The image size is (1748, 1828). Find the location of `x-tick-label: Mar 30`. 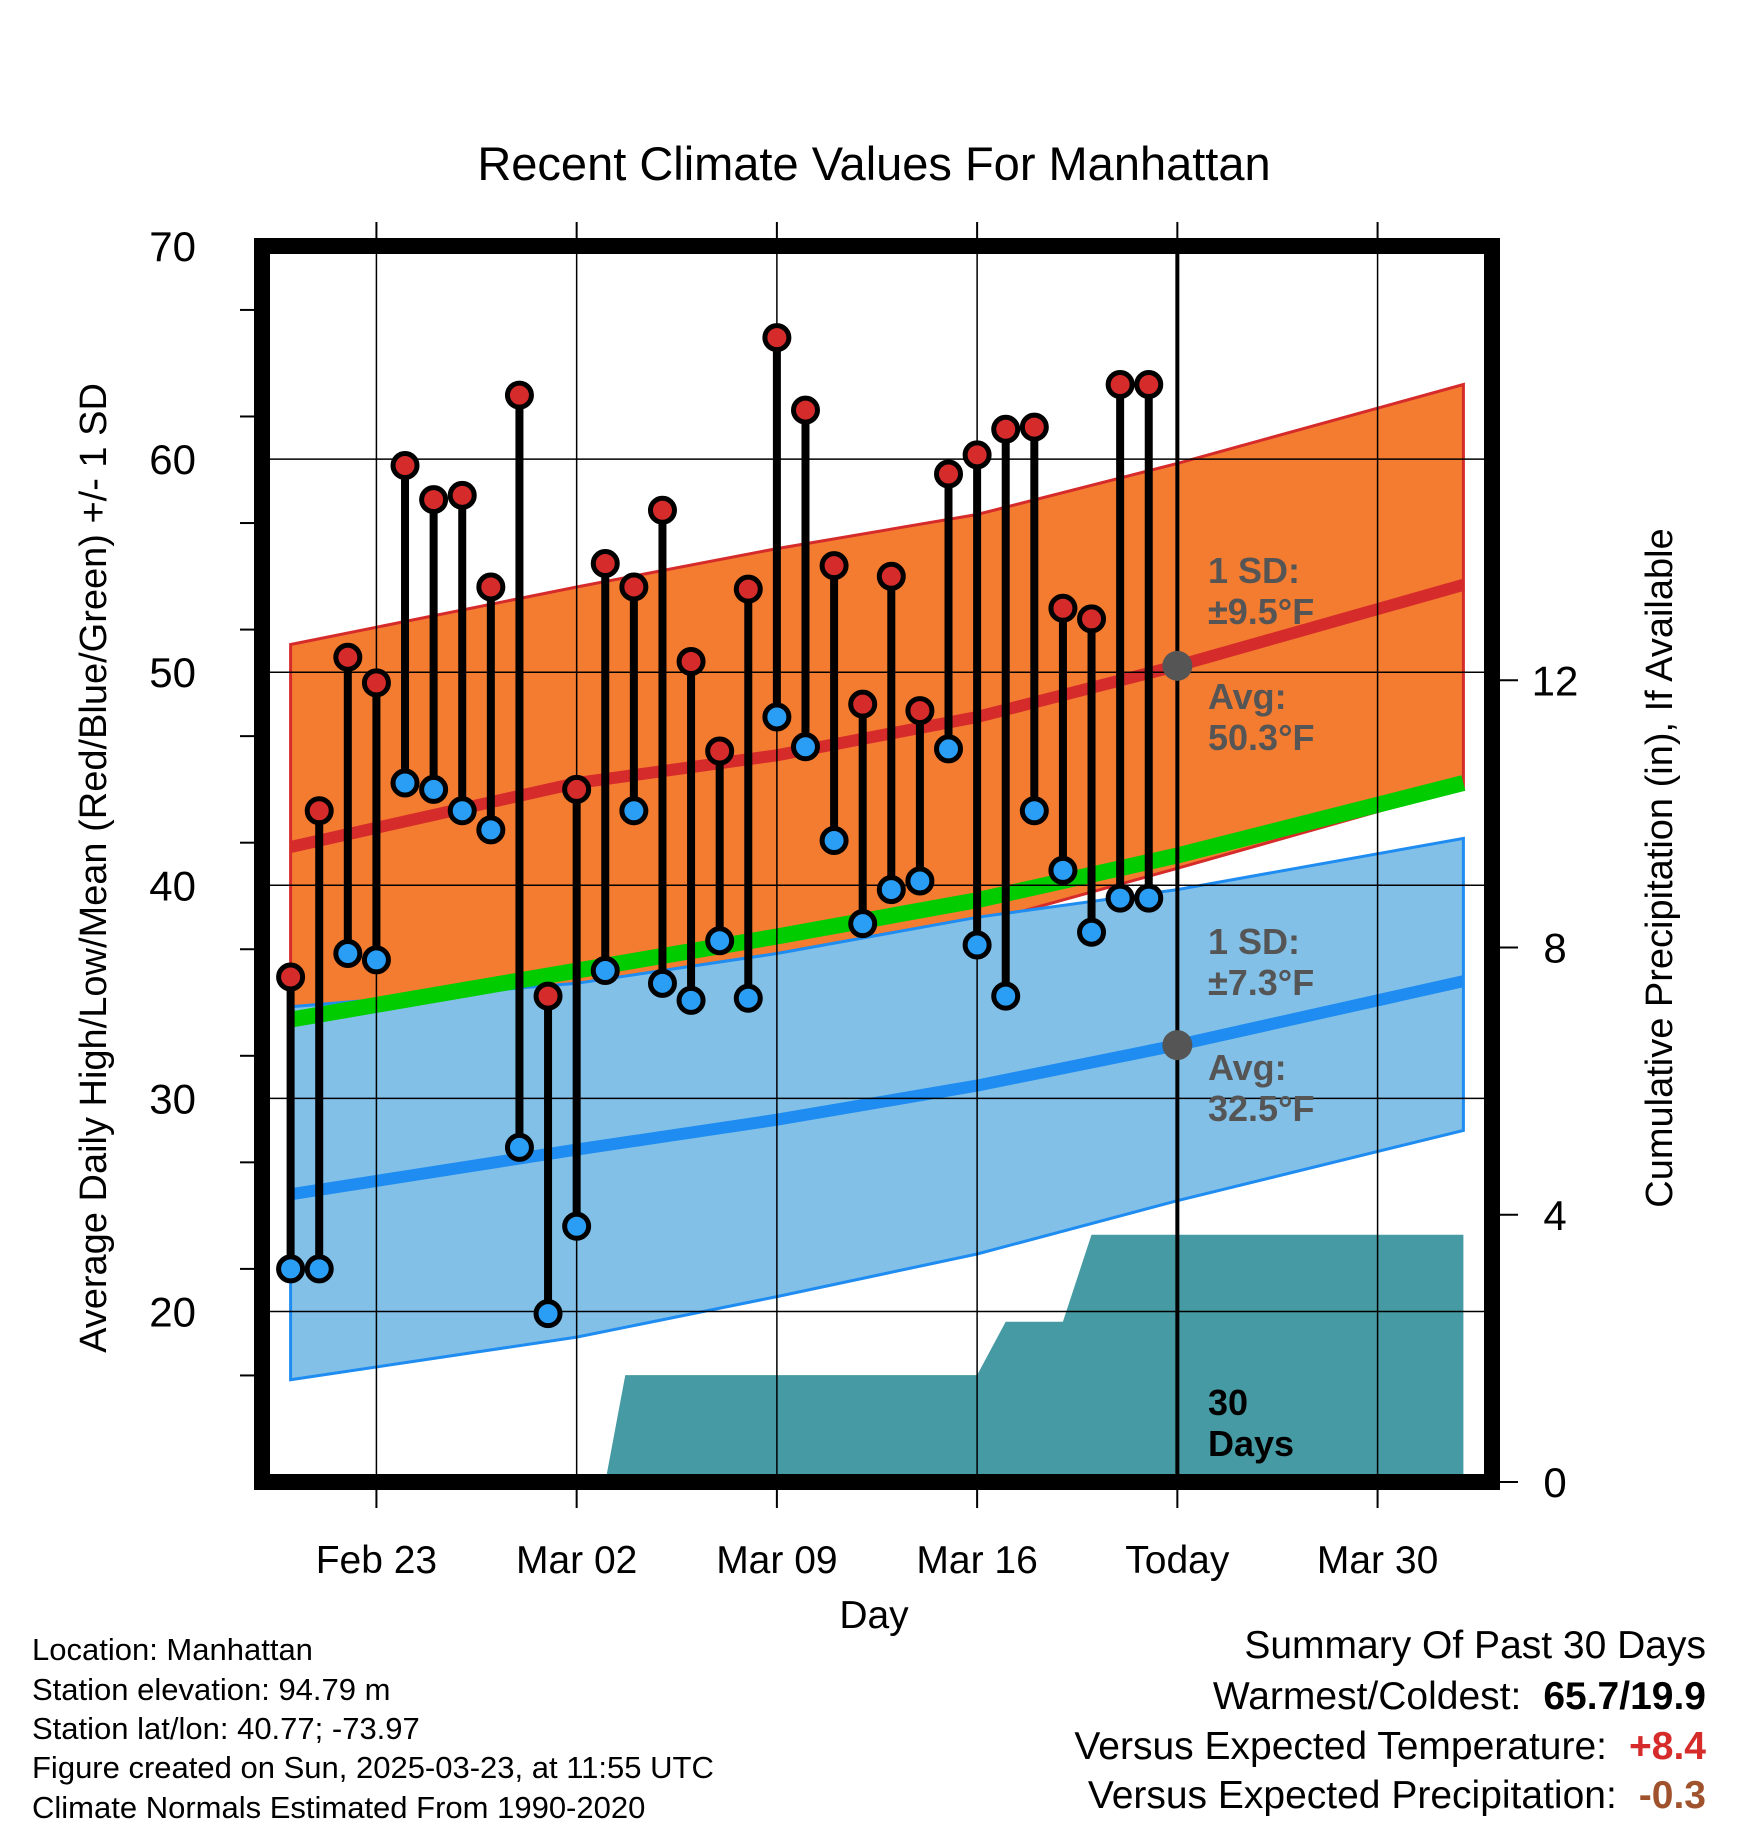

x-tick-label: Mar 30 is located at coordinates (1377, 1560).